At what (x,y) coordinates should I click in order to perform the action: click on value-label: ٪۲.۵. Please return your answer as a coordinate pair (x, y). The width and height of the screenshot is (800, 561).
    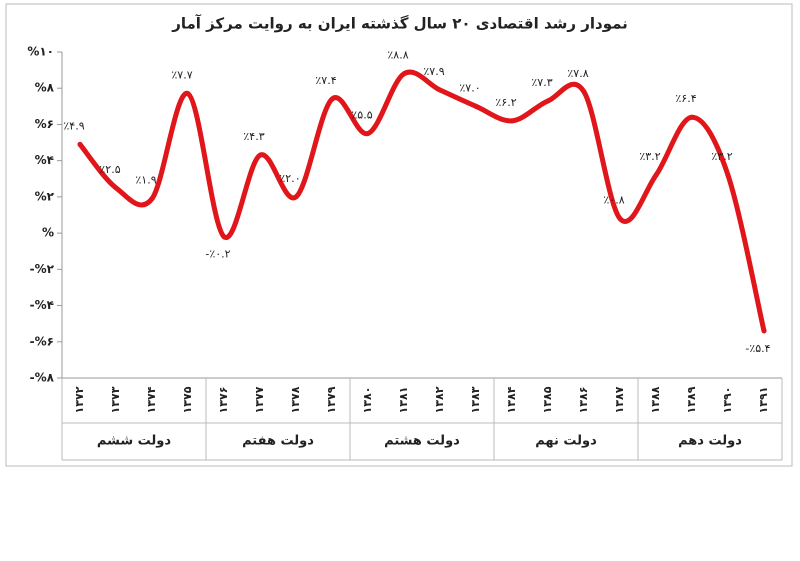
    Looking at the image, I should click on (109, 169).